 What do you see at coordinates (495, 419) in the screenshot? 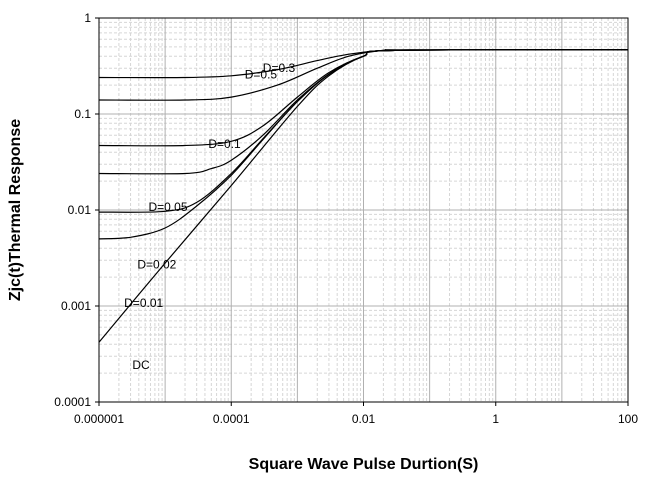
I see `x-tick-label: 1` at bounding box center [495, 419].